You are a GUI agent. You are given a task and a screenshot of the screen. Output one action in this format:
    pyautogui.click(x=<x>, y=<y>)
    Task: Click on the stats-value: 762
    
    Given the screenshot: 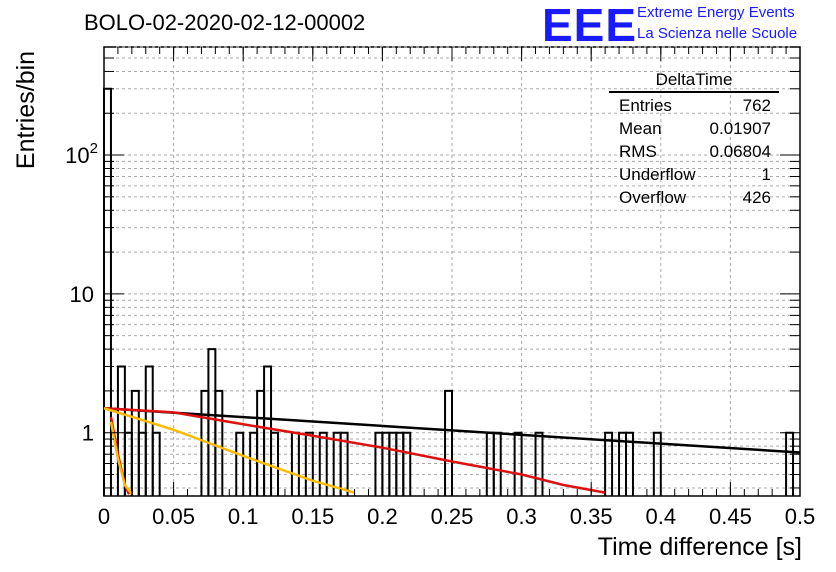 What is the action you would take?
    pyautogui.click(x=756, y=105)
    